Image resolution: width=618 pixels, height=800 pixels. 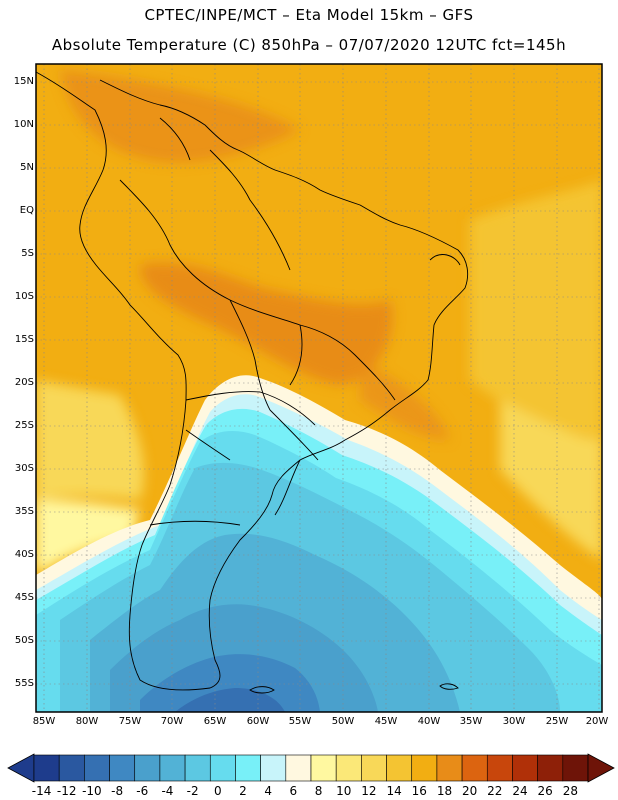 I want to click on colorbar-tick-label: -14, so click(x=41, y=791).